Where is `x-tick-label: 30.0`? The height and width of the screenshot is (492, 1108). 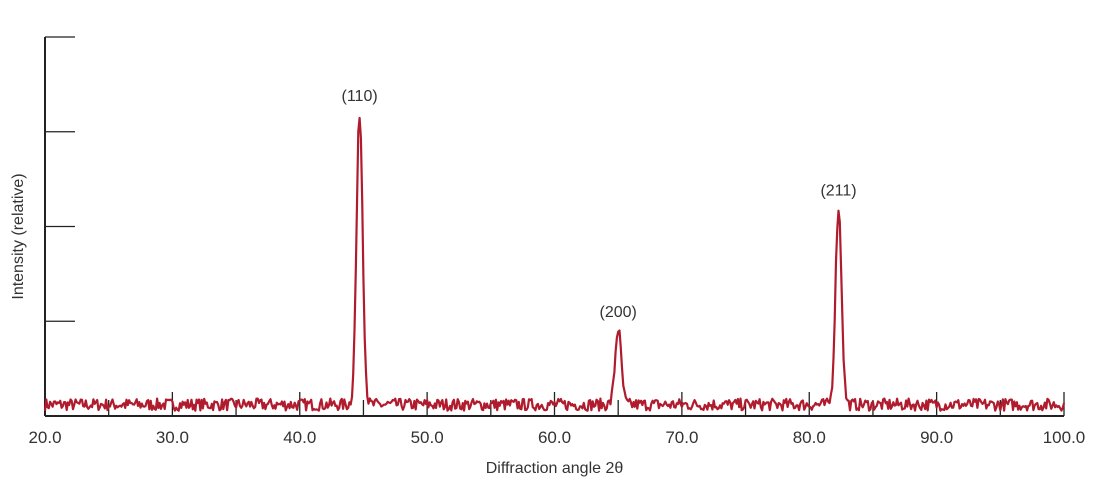 x-tick-label: 30.0 is located at coordinates (172, 437).